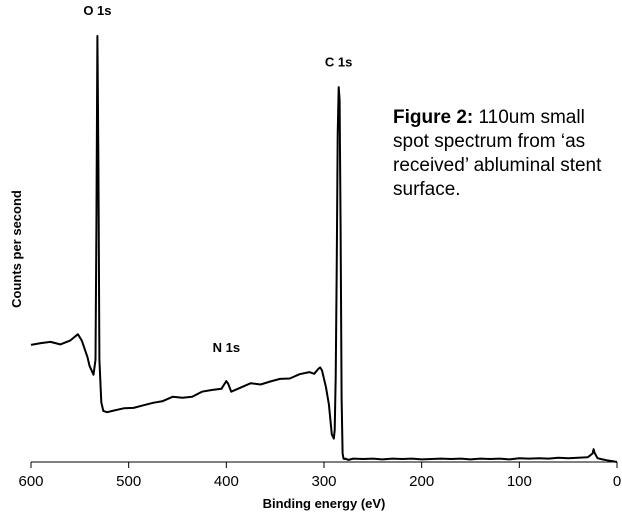  I want to click on x-tick-label: 100, so click(519, 481).